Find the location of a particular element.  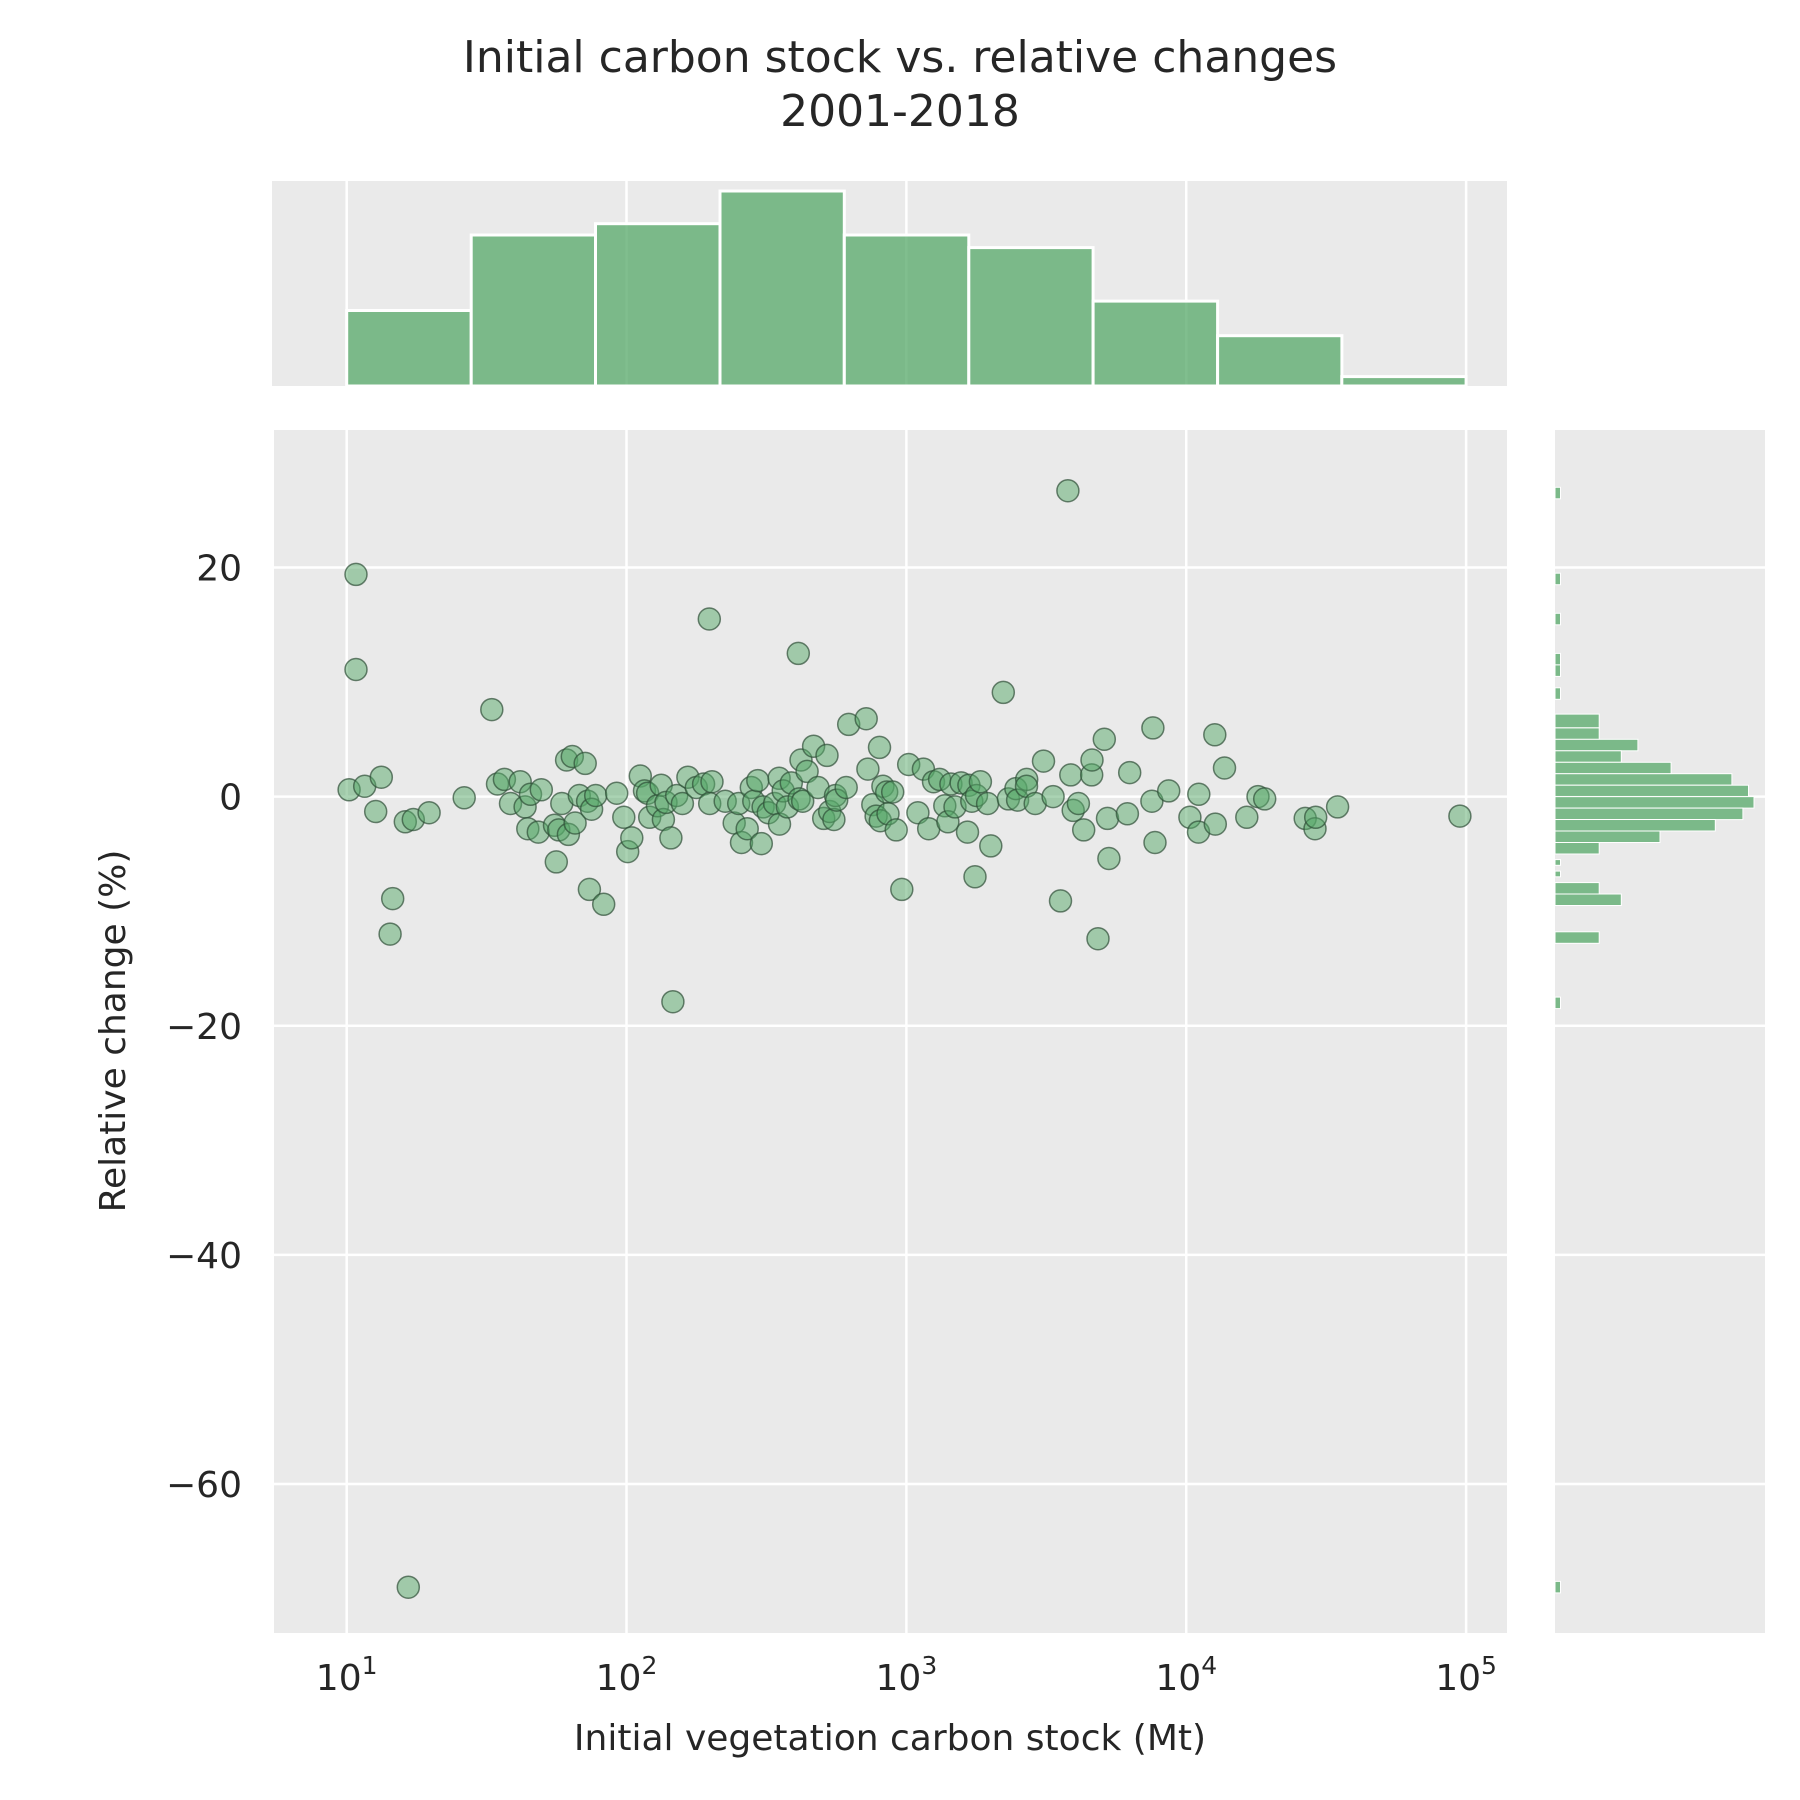

y-tick-label: −40 is located at coordinates (204, 1256).